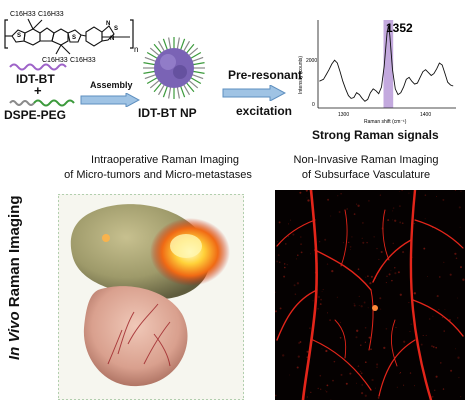 The image size is (472, 402). Describe the element at coordinates (265, 75) in the screenshot. I see `pre-resonant-label-line1: Pre-resonant` at that location.